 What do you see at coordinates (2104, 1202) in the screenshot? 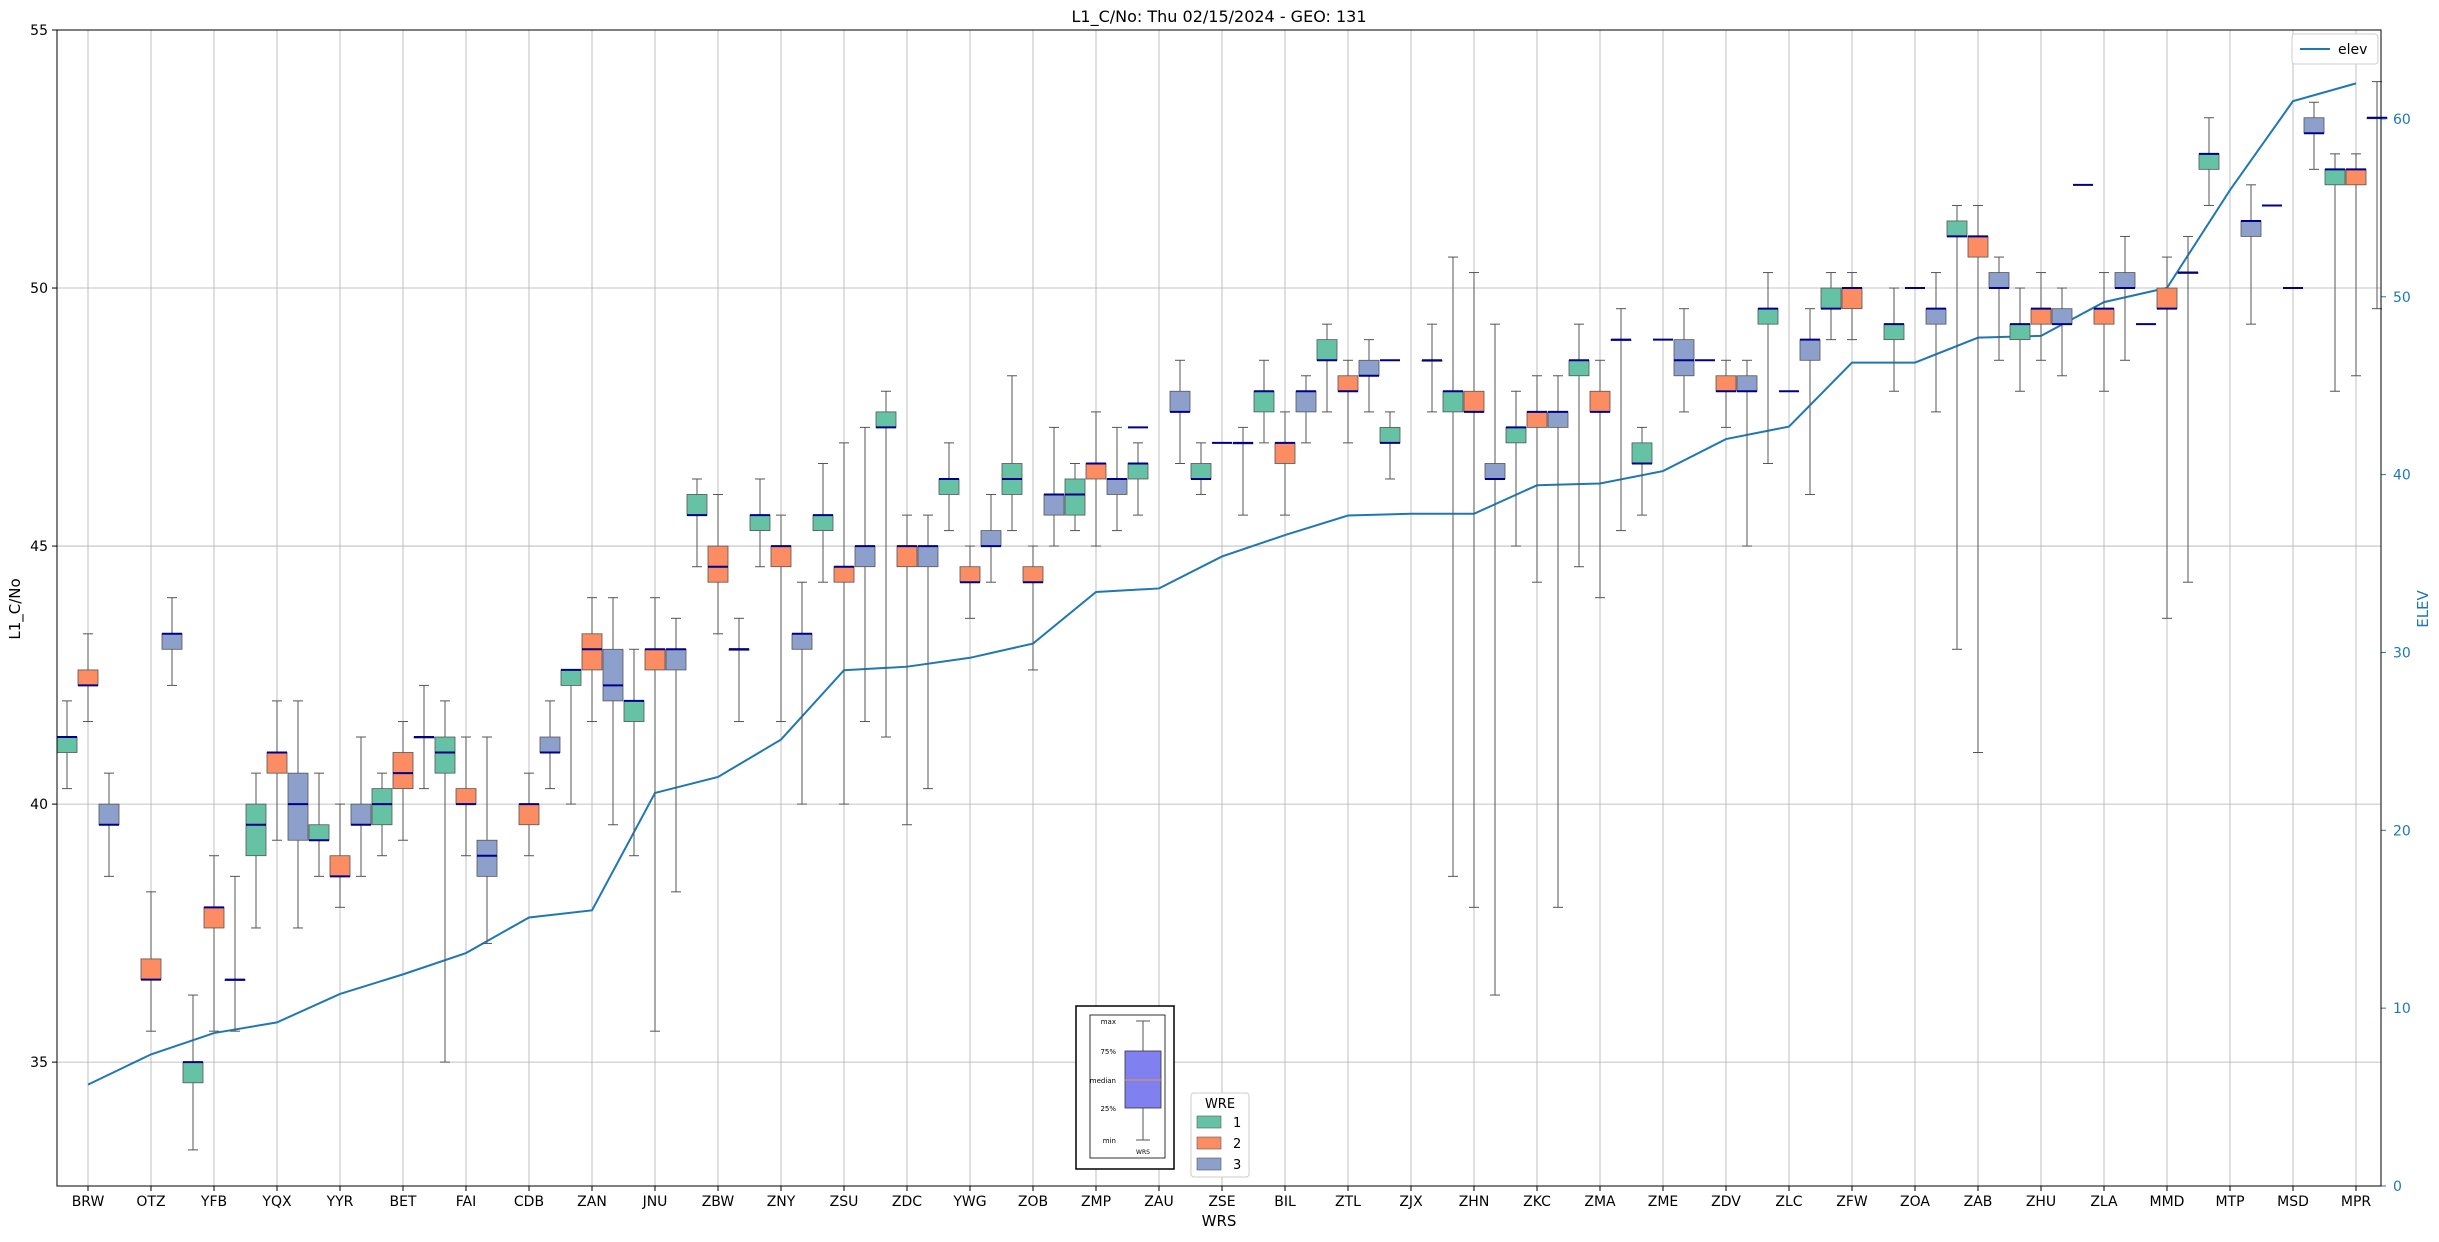
I see `x-tick-label: ZLA` at bounding box center [2104, 1202].